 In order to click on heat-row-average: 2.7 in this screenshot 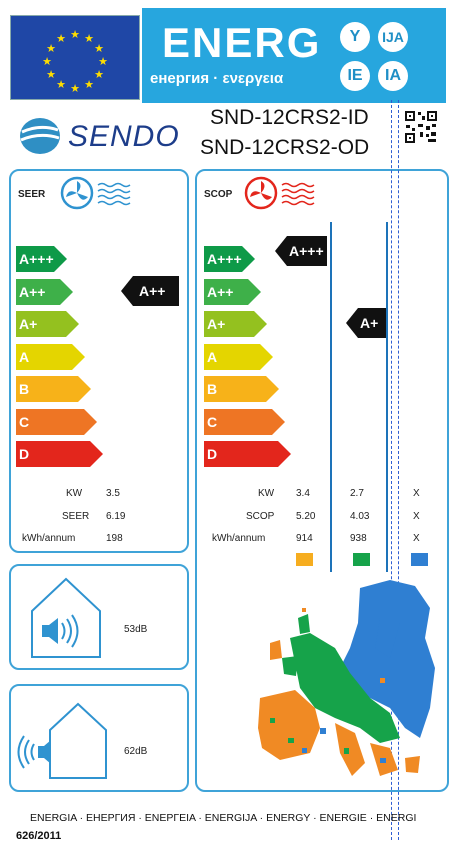, I will do `click(357, 493)`.